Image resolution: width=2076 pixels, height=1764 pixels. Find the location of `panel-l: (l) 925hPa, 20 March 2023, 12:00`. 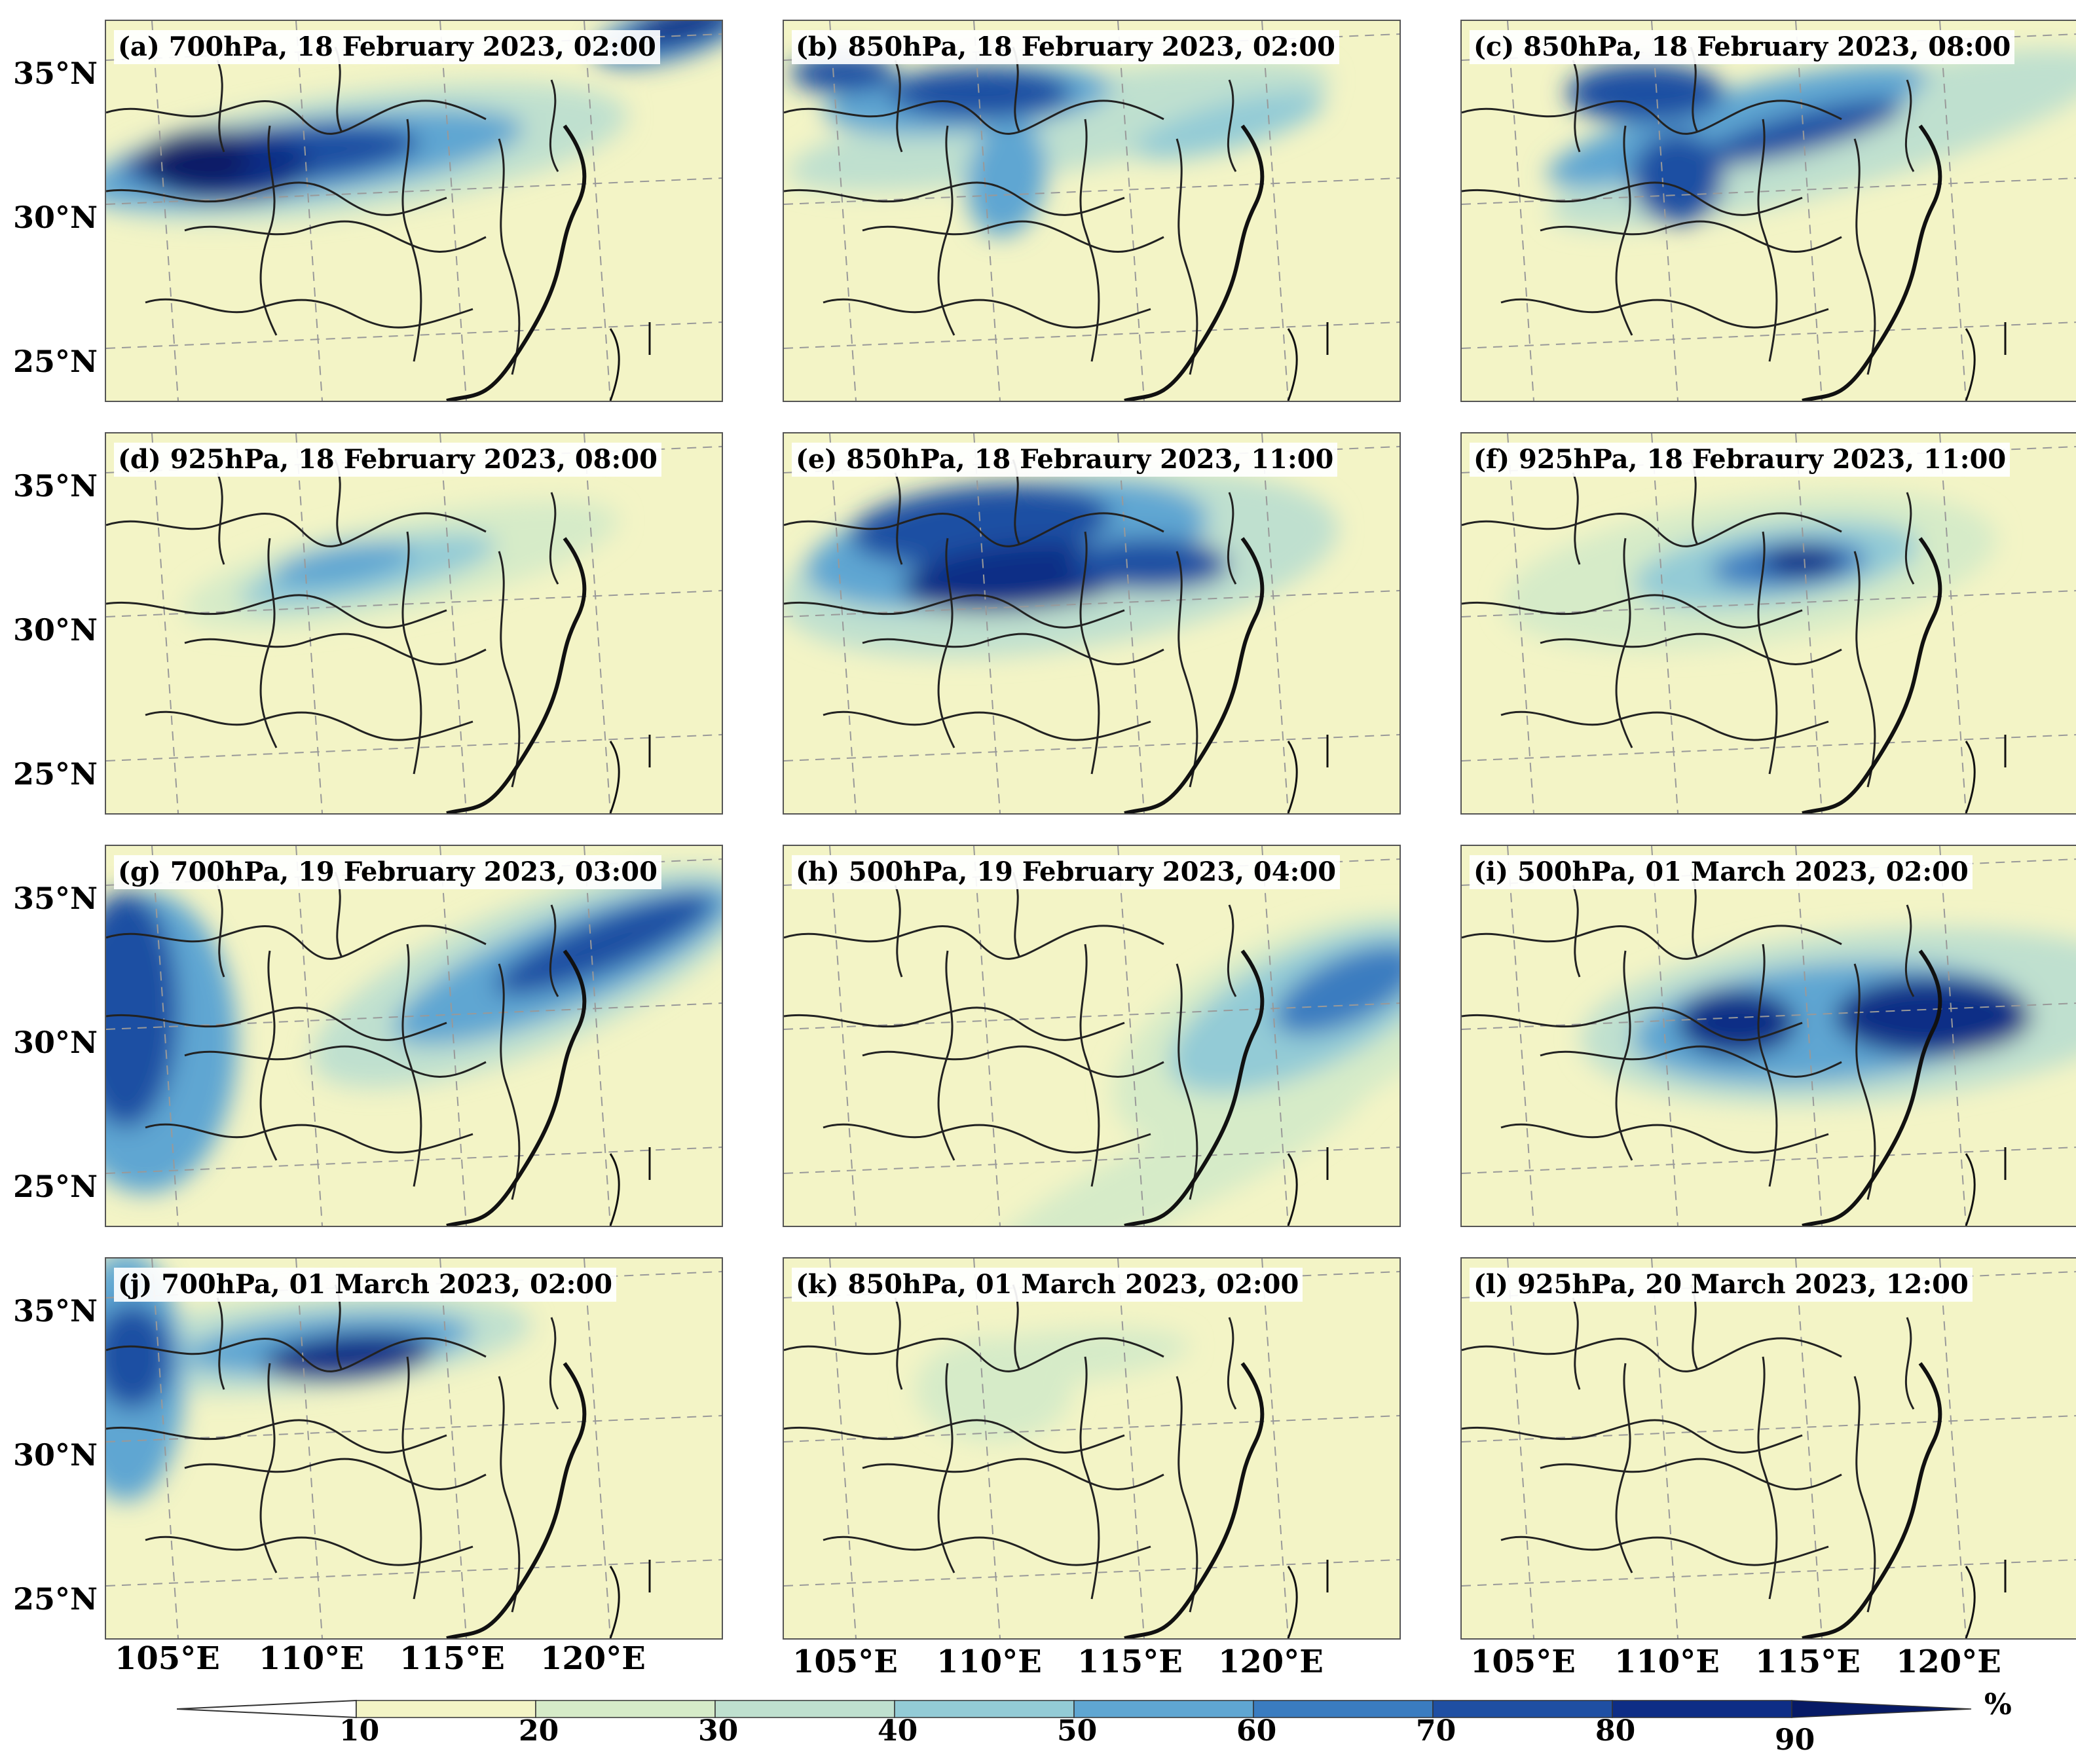

panel-l: (l) 925hPa, 20 March 2023, 12:00 is located at coordinates (1768, 1449).